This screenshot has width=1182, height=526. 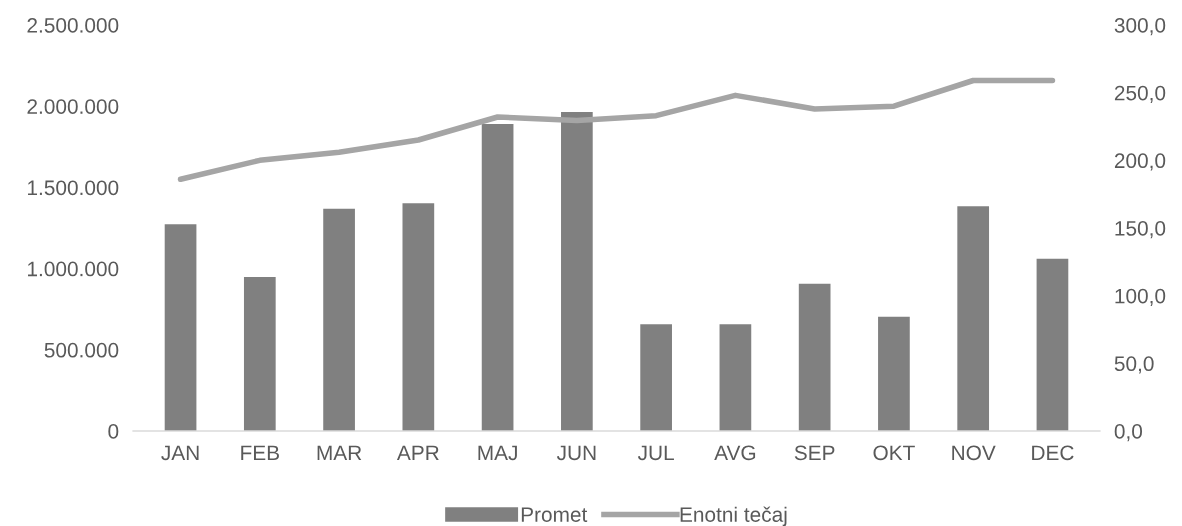 I want to click on y-tick-label: 2.500.000, so click(x=73, y=25).